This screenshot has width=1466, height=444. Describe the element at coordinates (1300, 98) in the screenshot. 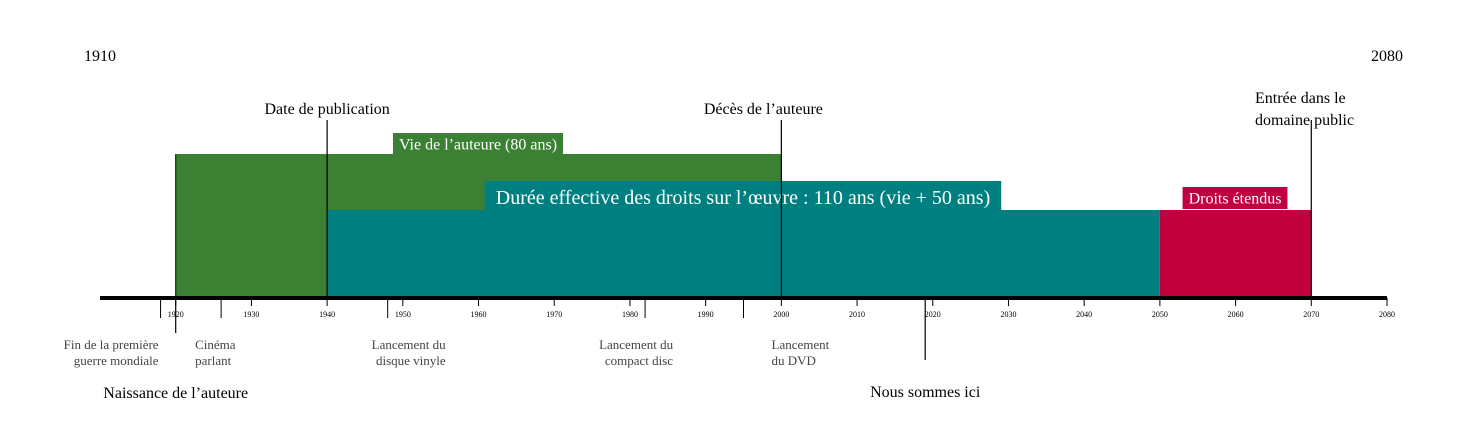

I see `public-domain-label-line1: Entrée dans le` at that location.